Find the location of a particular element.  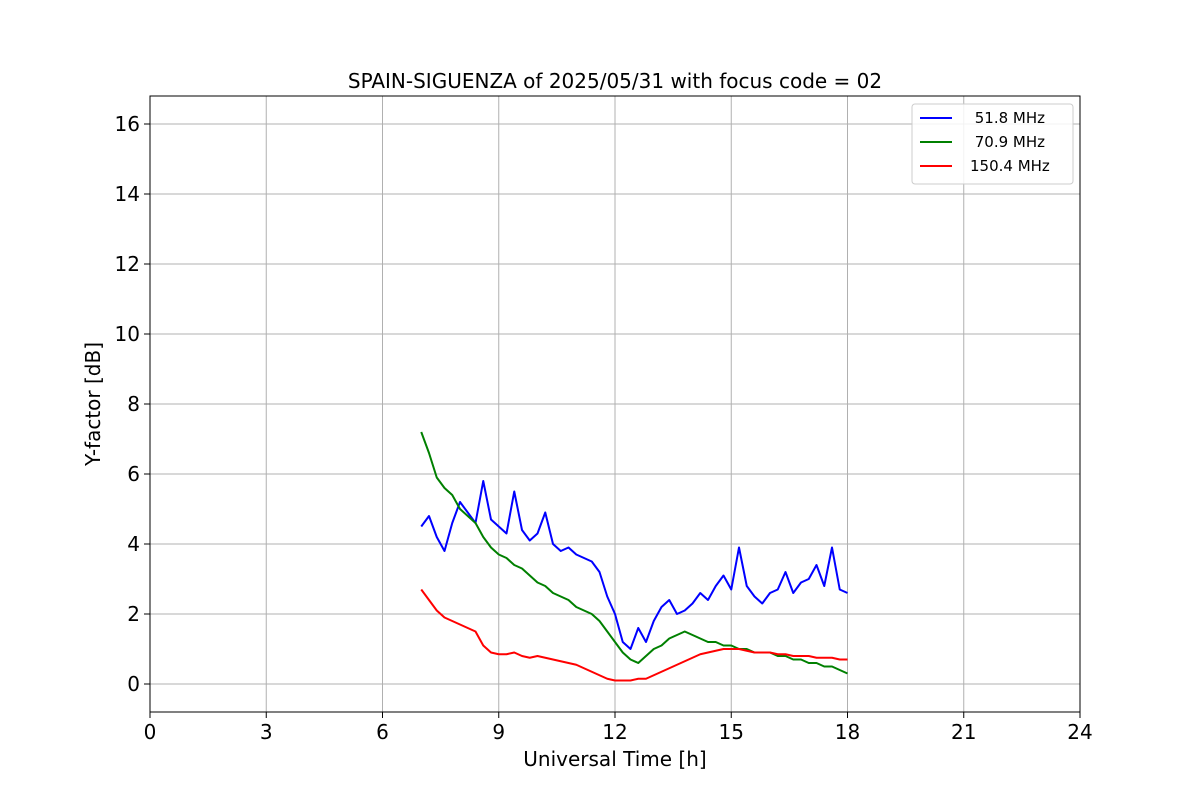

y-tick-label: 14 is located at coordinates (127, 194).